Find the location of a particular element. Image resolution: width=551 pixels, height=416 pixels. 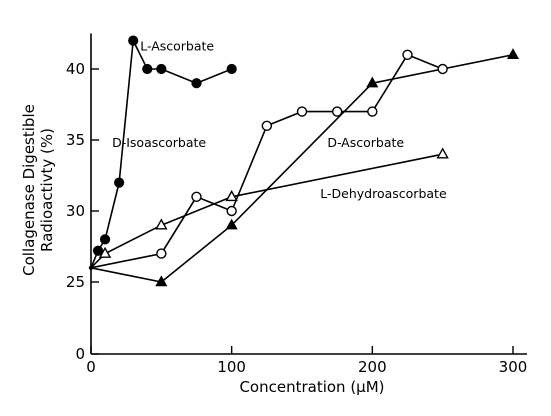

y-axis-title-line-2: Radioactivty (%) is located at coordinates (47, 190).